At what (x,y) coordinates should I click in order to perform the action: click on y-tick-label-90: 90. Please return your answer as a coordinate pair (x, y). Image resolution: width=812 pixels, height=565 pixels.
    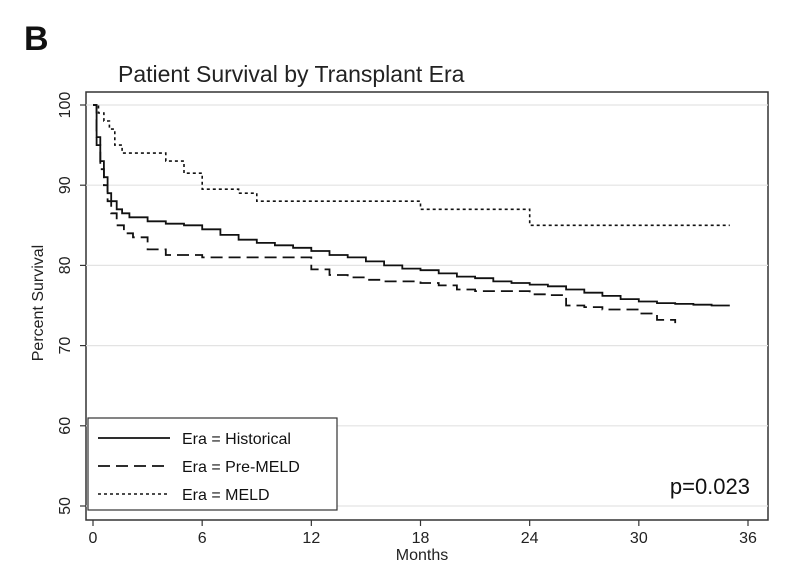
    Looking at the image, I should click on (65, 185).